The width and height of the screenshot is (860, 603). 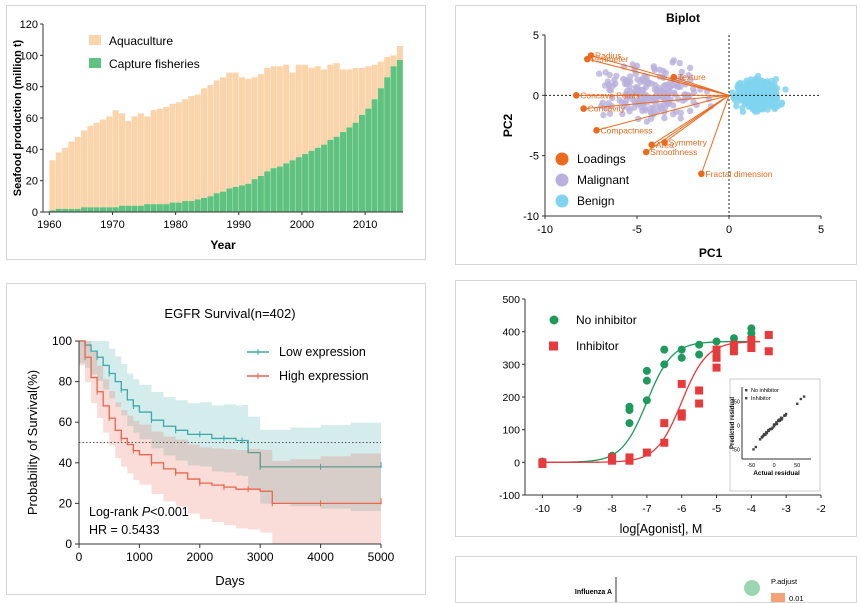 I want to click on y-tick-label: 5, so click(x=536, y=36).